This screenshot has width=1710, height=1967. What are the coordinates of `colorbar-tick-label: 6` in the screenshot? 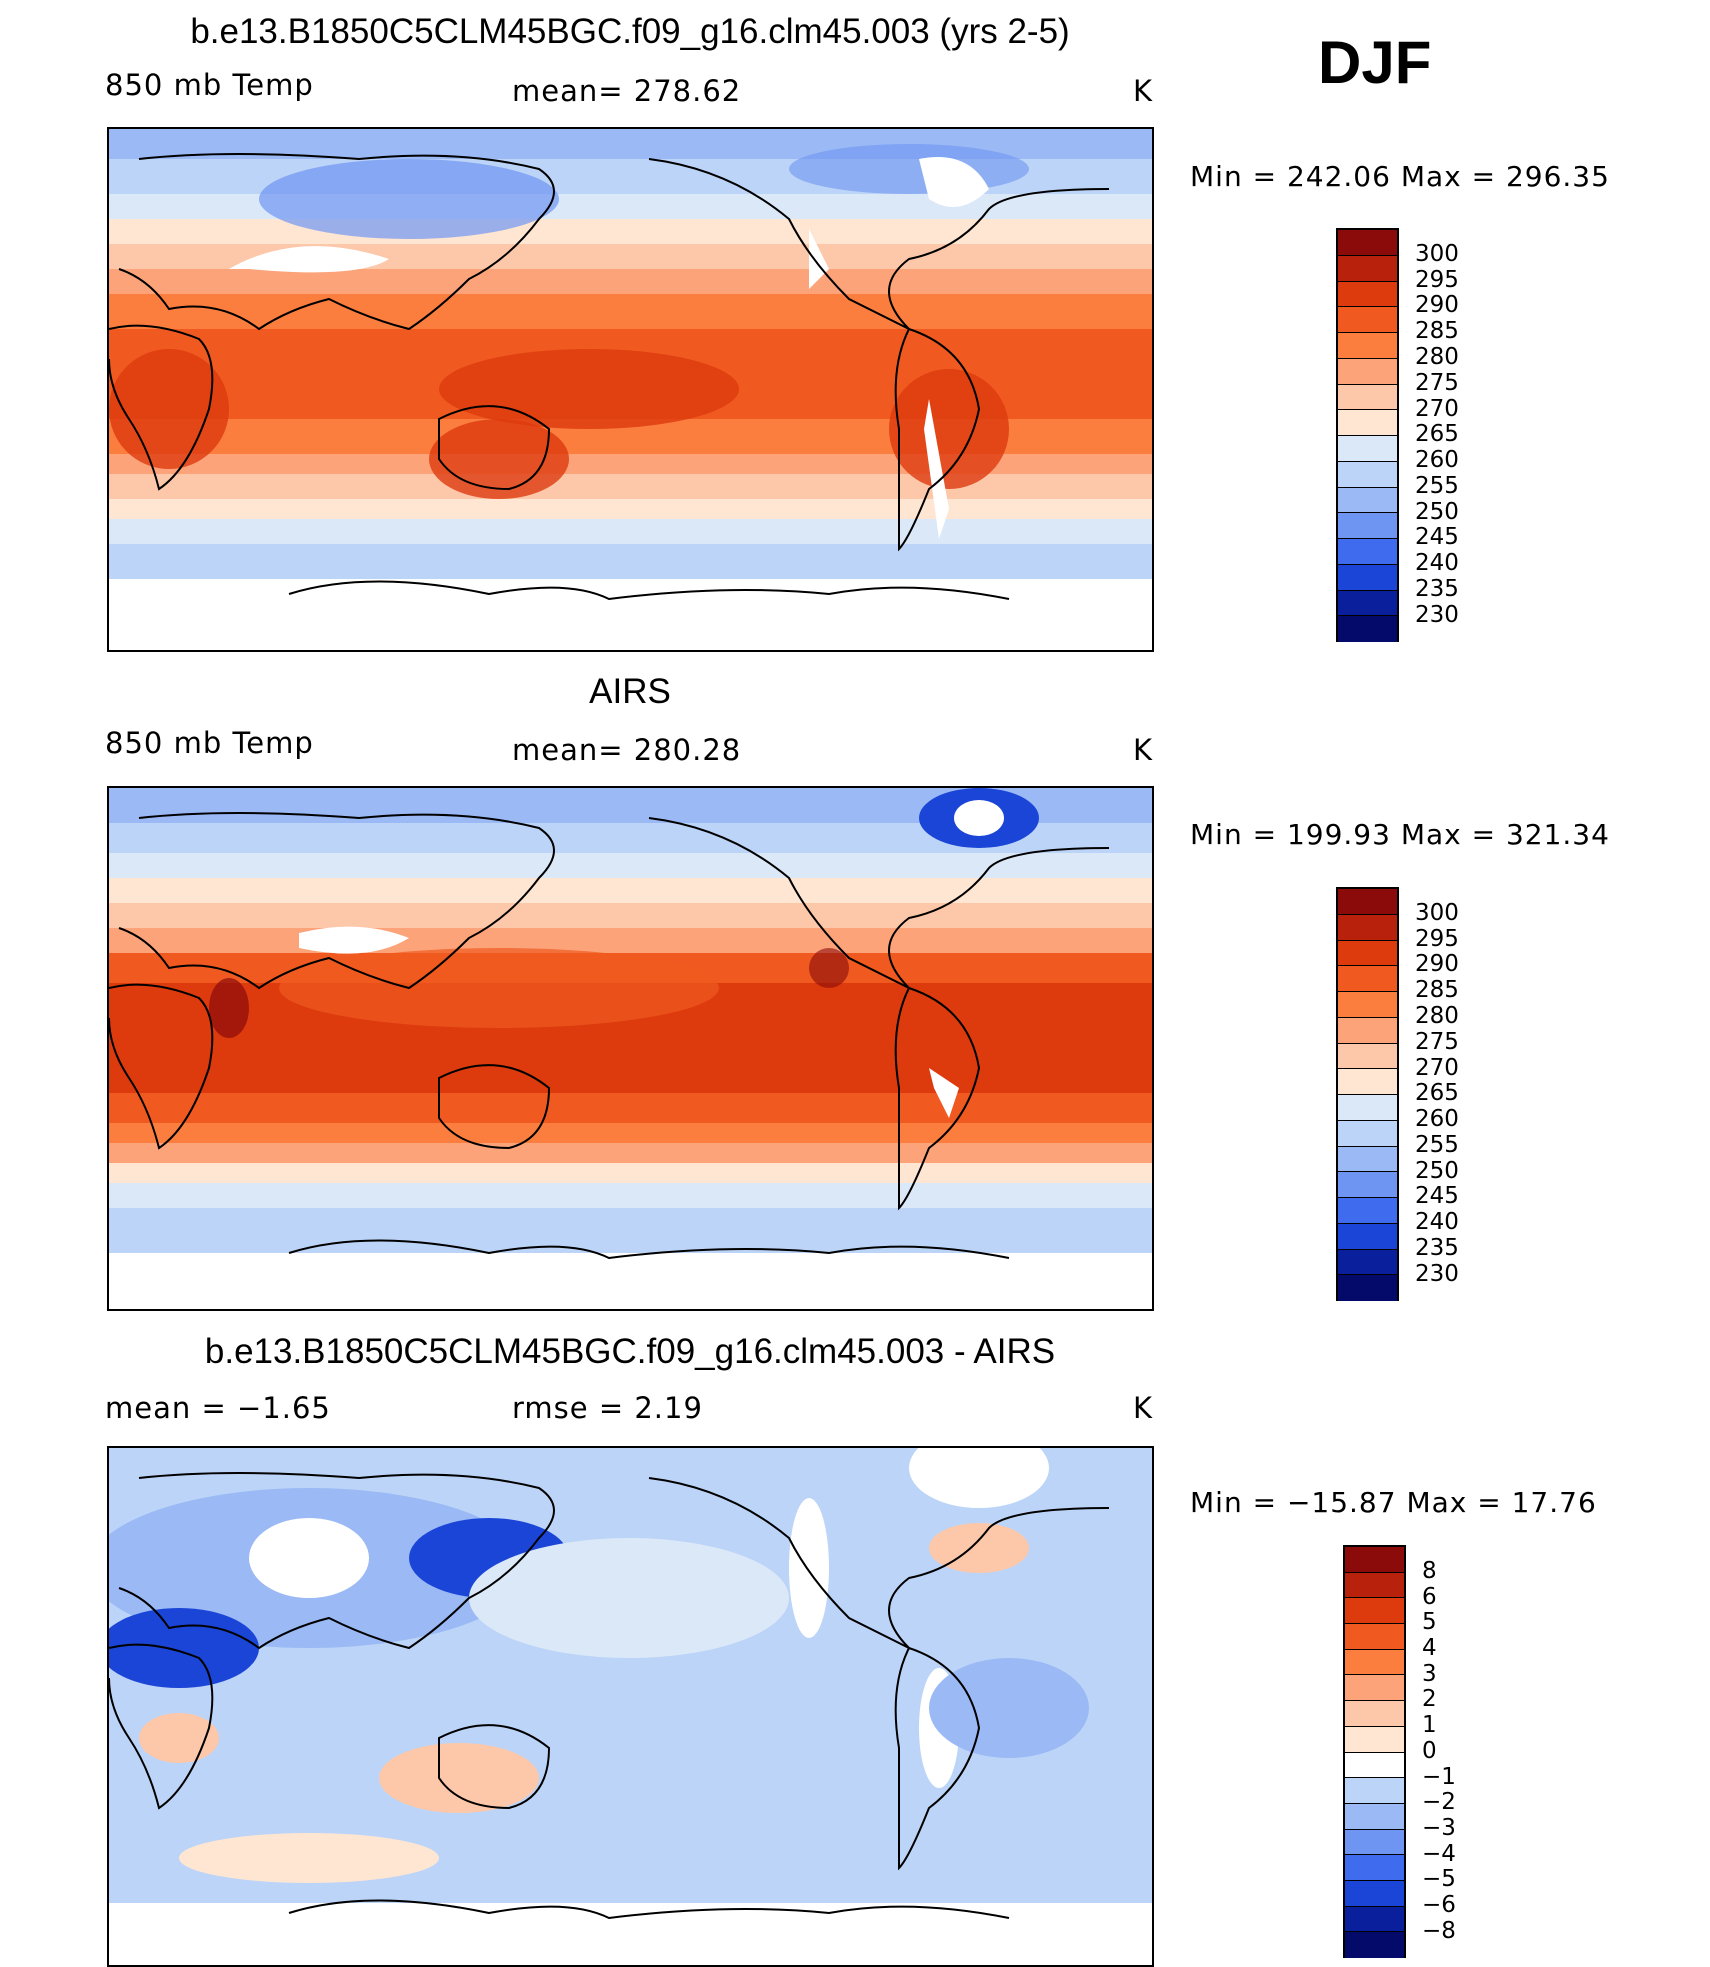 It's located at (1429, 1597).